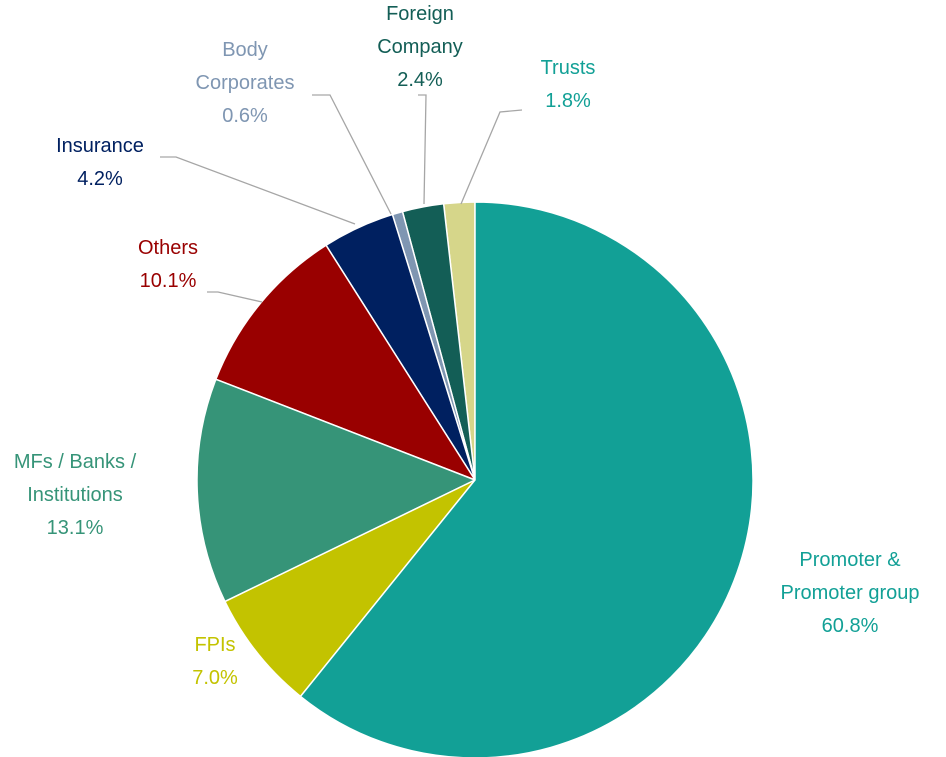  I want to click on category-label: Insurance, so click(100, 146).